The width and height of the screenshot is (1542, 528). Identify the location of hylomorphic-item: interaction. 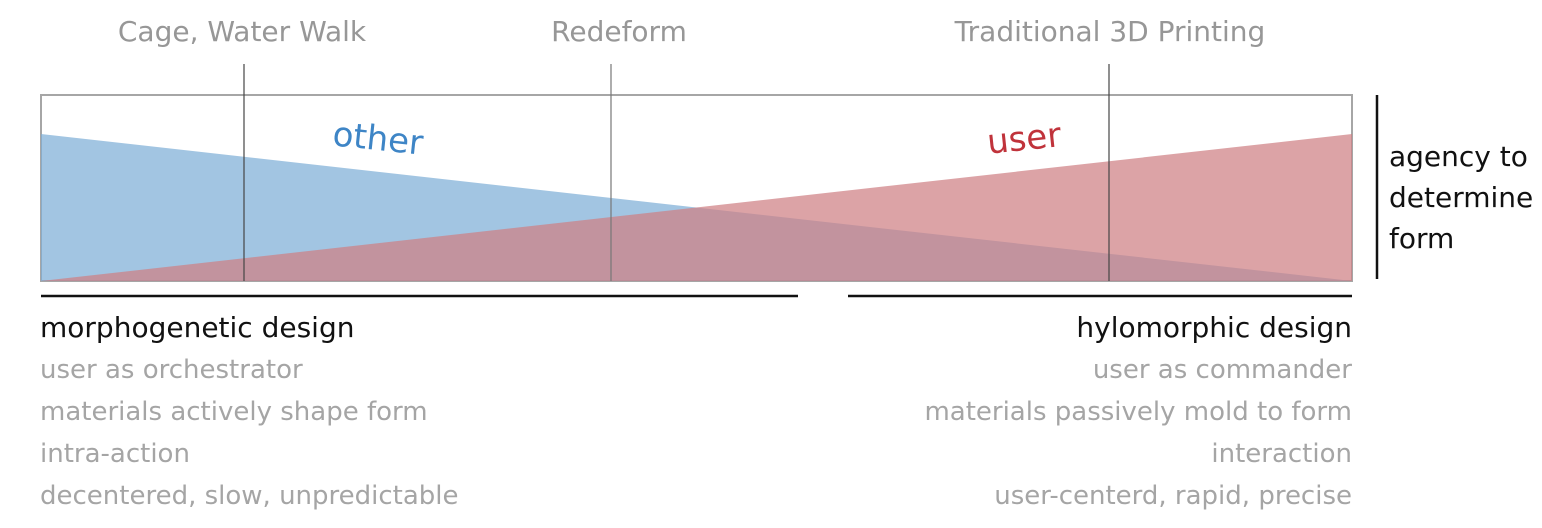
(1281, 454).